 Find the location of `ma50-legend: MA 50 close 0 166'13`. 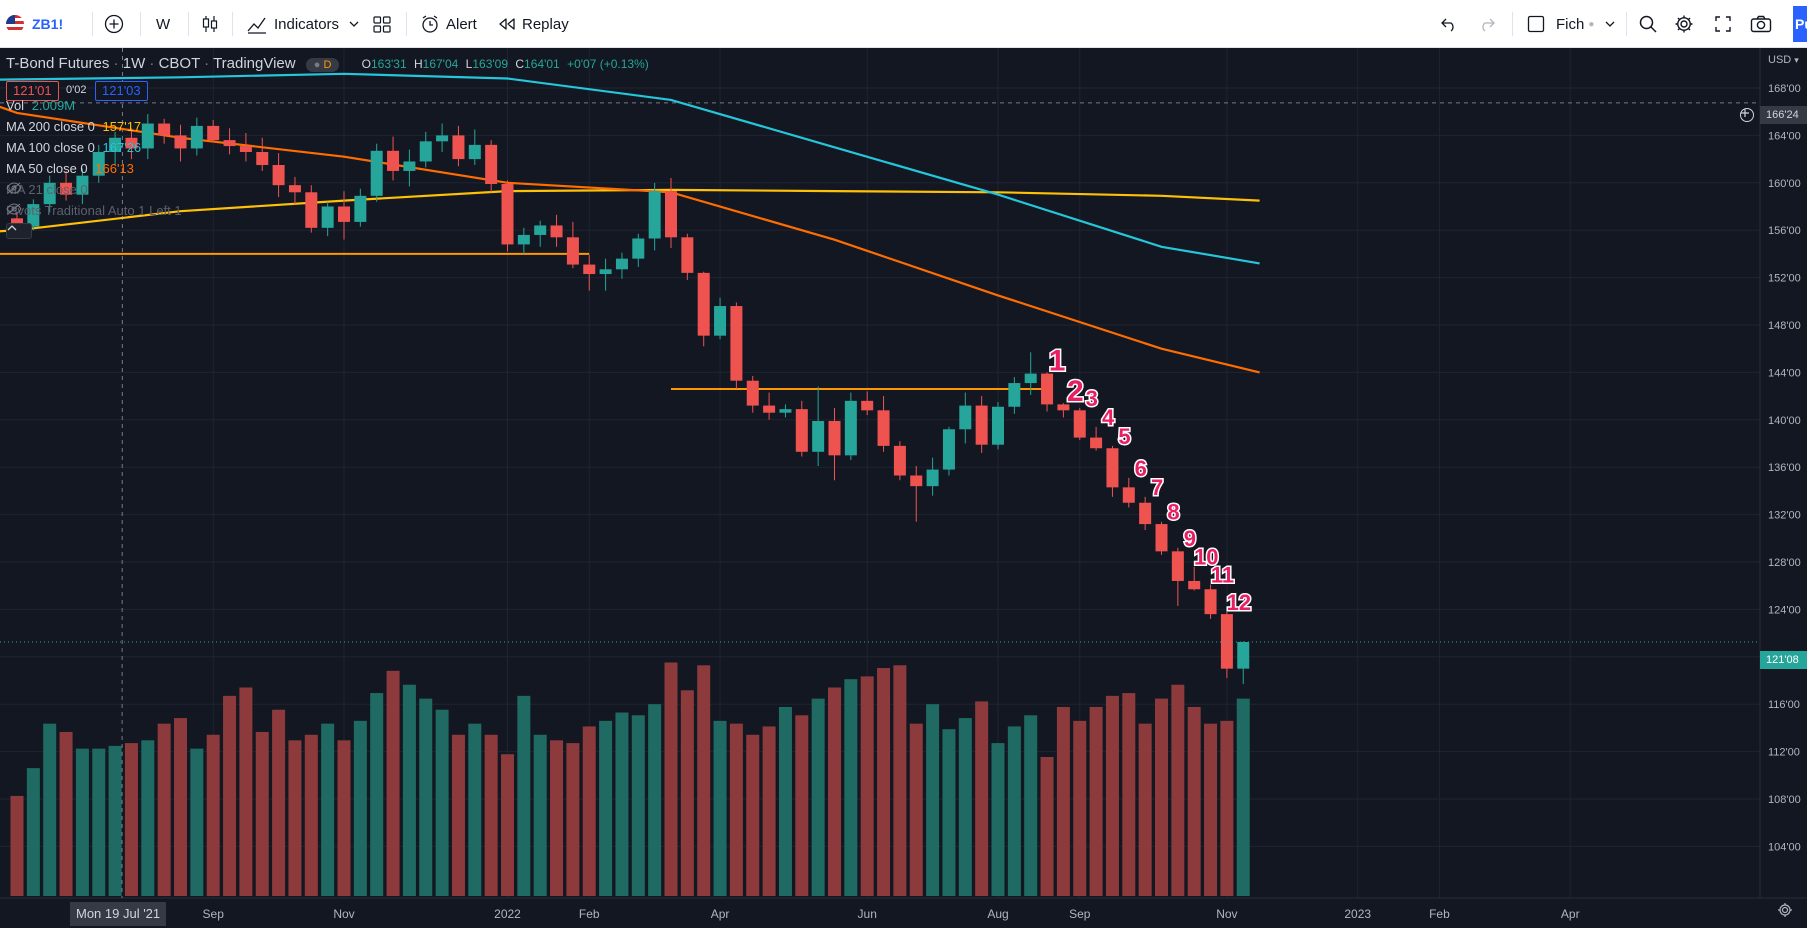

ma50-legend: MA 50 close 0 166'13 is located at coordinates (70, 168).